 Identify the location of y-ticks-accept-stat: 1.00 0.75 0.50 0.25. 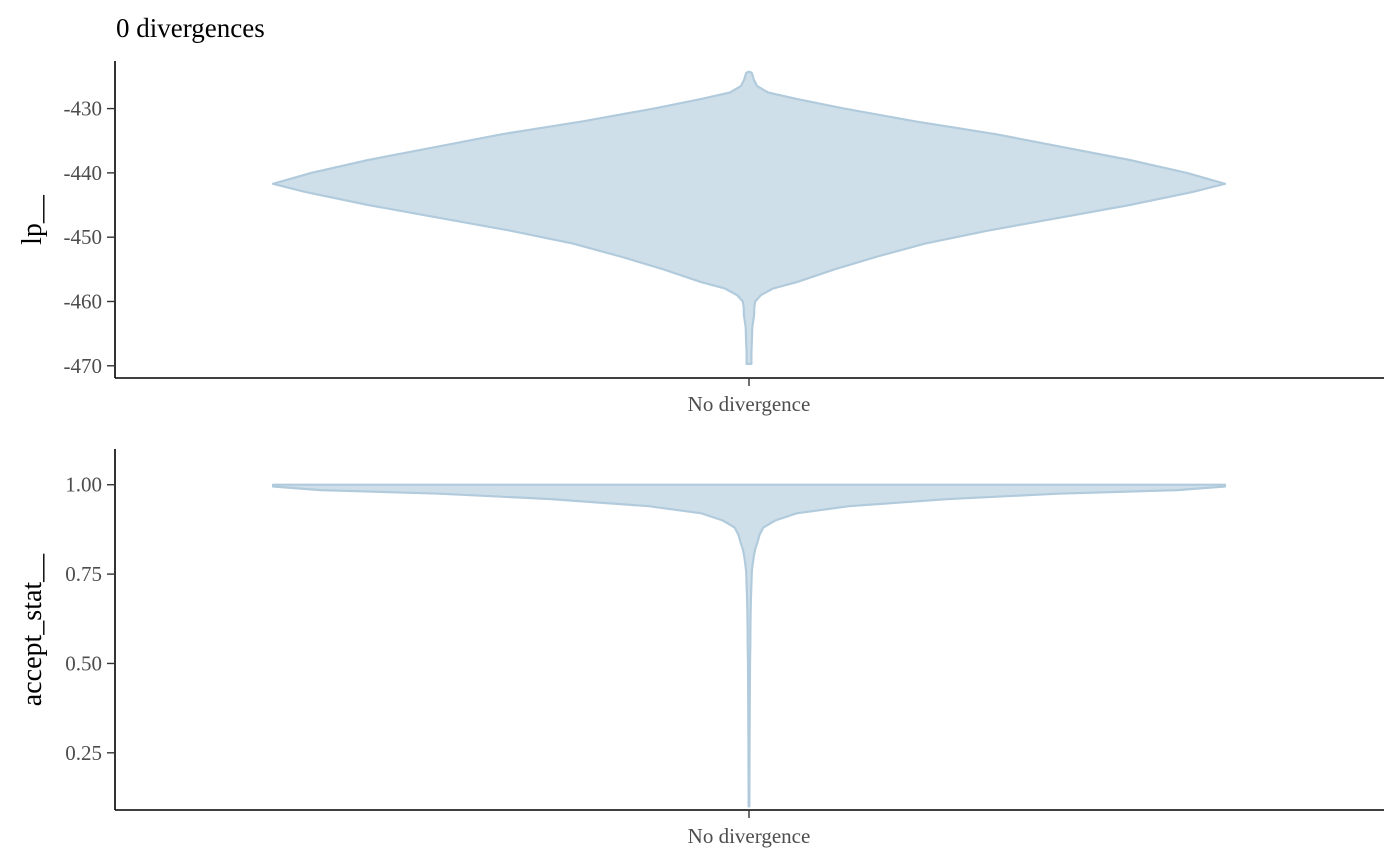
(90, 619).